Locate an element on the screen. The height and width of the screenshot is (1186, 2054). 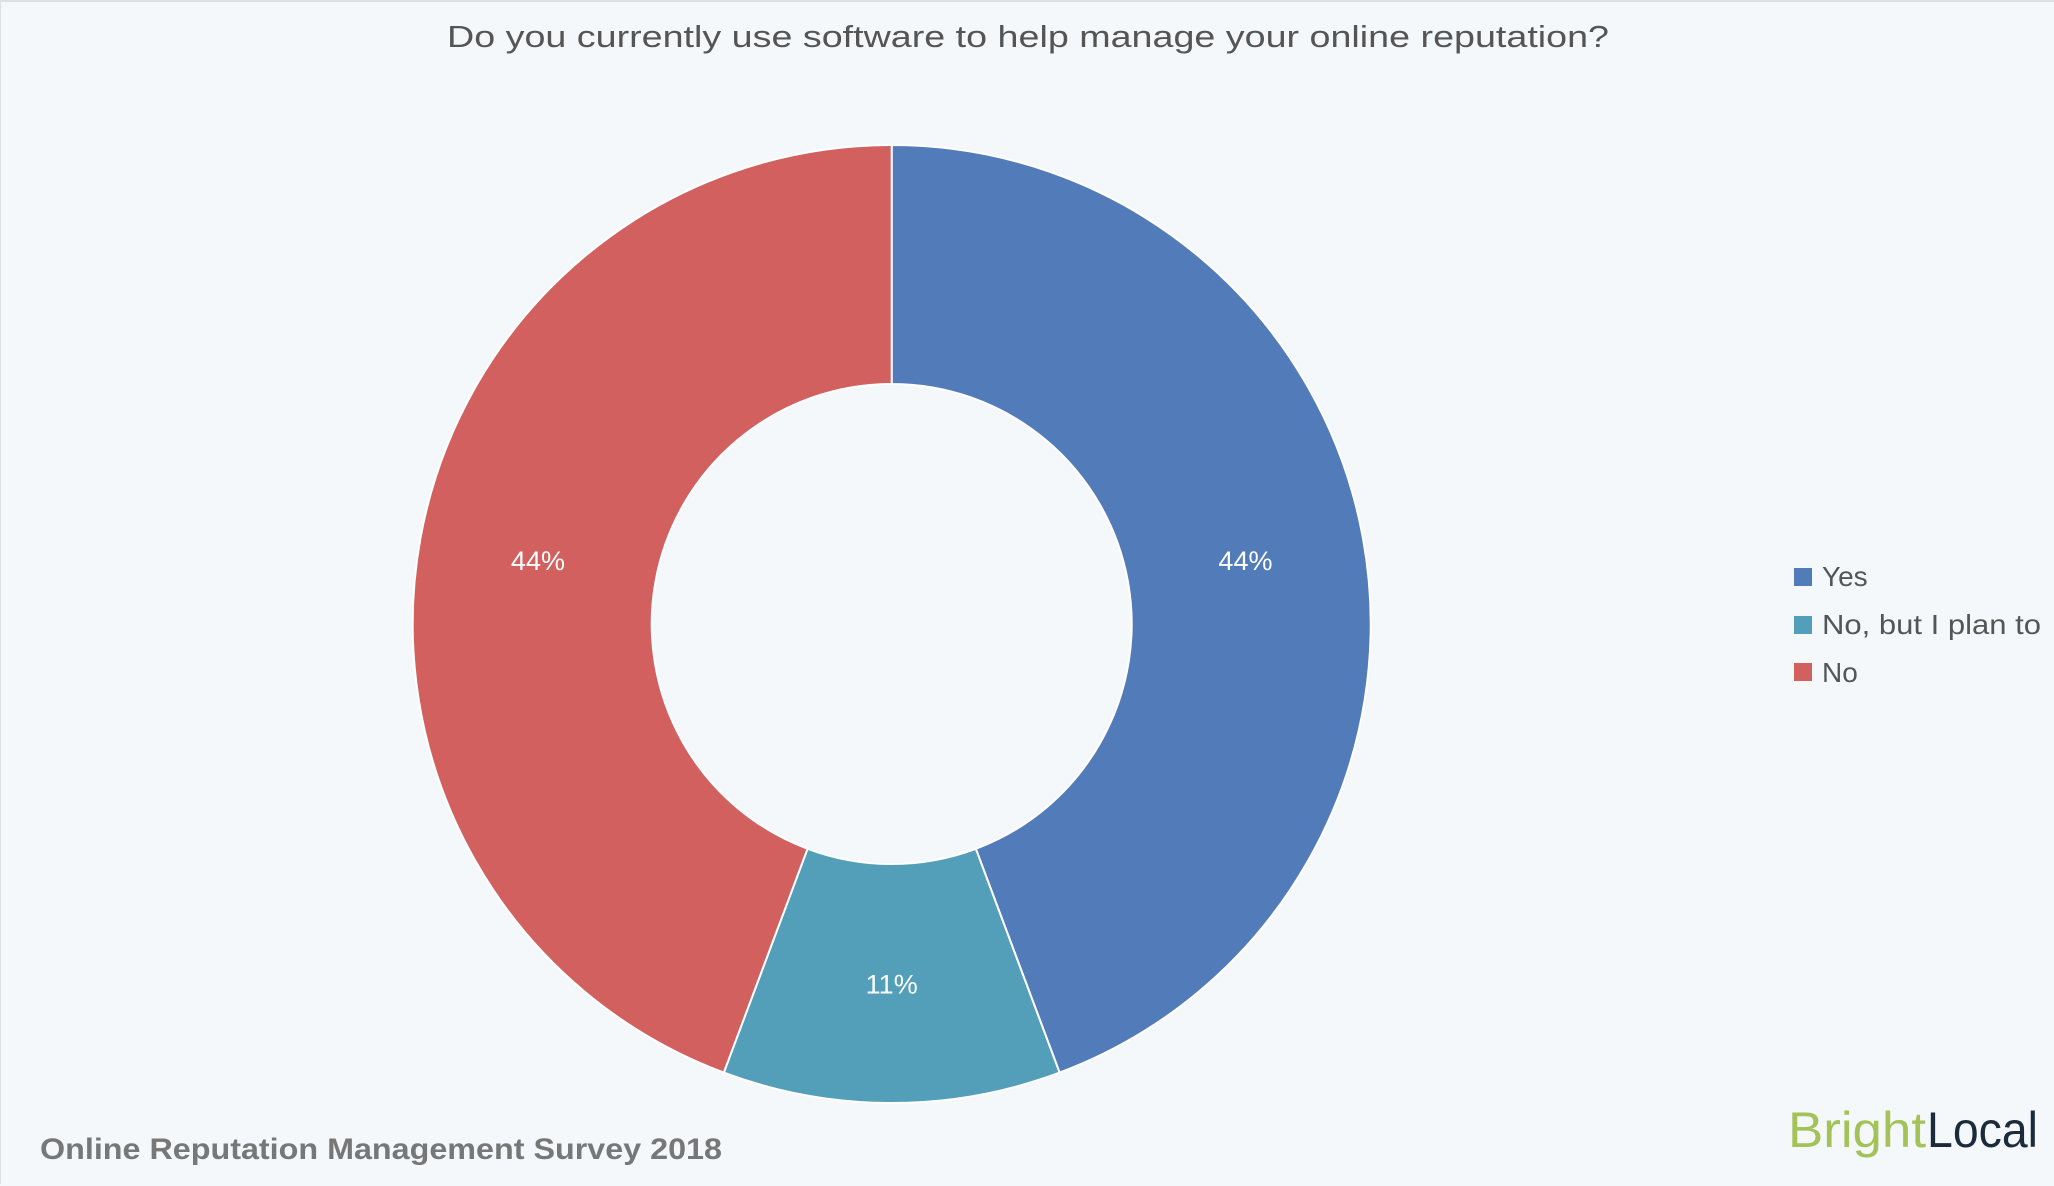
legend-item-no: No is located at coordinates (1826, 672).